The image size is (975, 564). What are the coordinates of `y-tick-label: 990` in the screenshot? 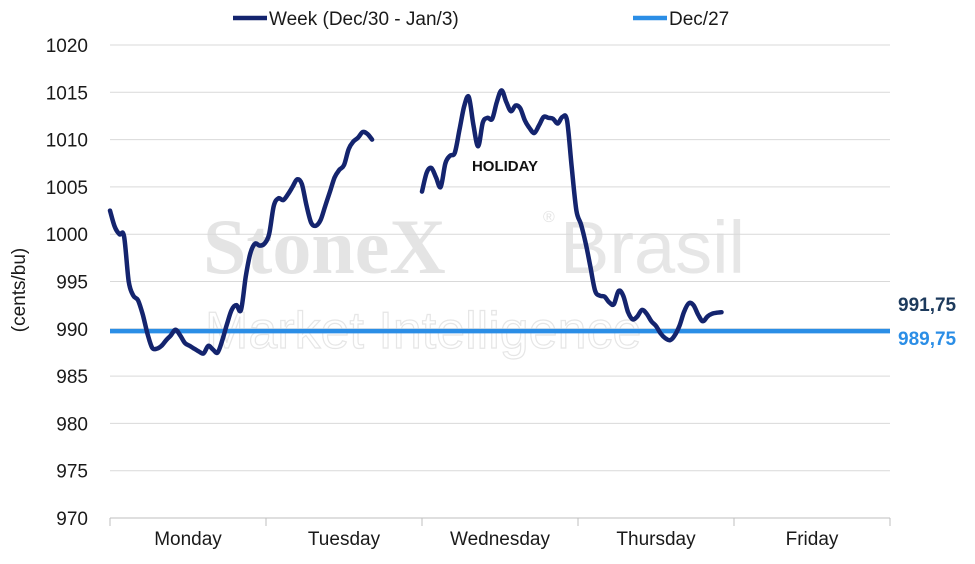 It's located at (72, 330).